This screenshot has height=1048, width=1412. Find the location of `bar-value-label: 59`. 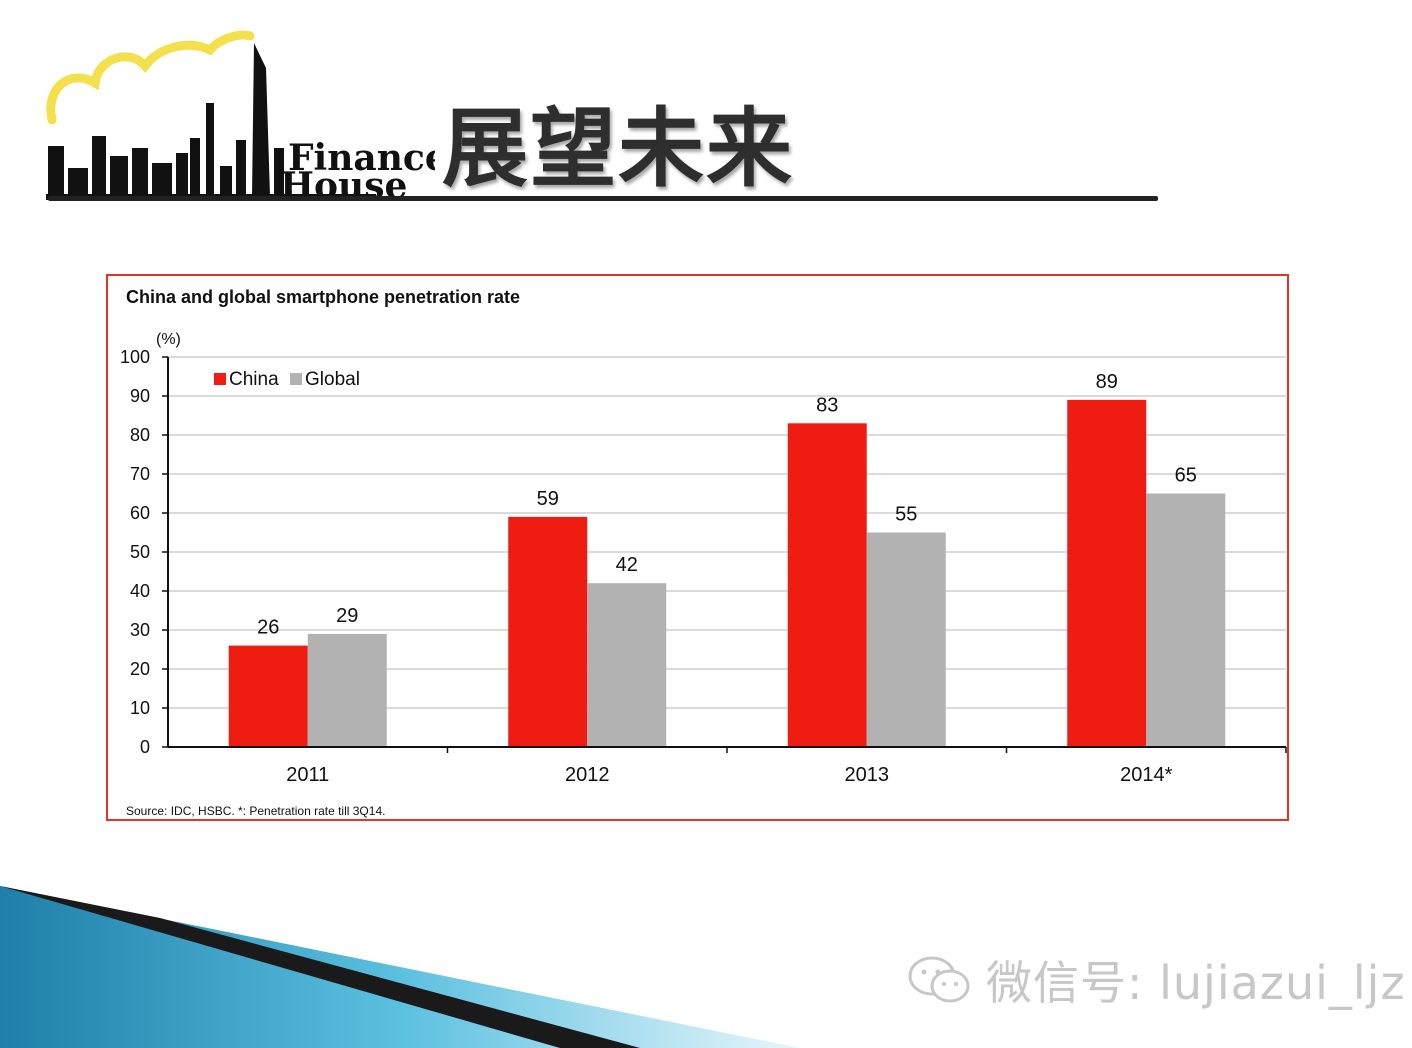

bar-value-label: 59 is located at coordinates (548, 499).